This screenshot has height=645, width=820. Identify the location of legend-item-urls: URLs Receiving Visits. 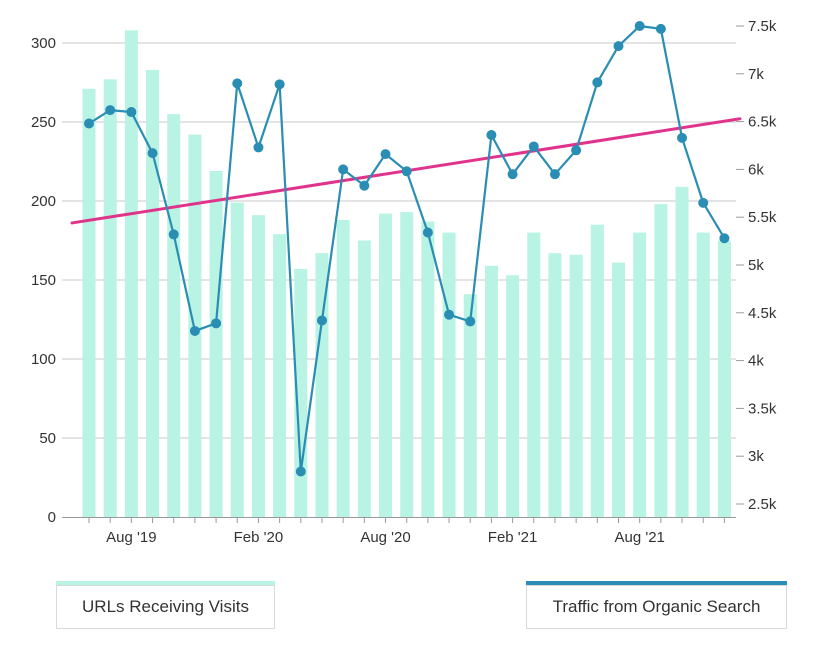
(165, 605).